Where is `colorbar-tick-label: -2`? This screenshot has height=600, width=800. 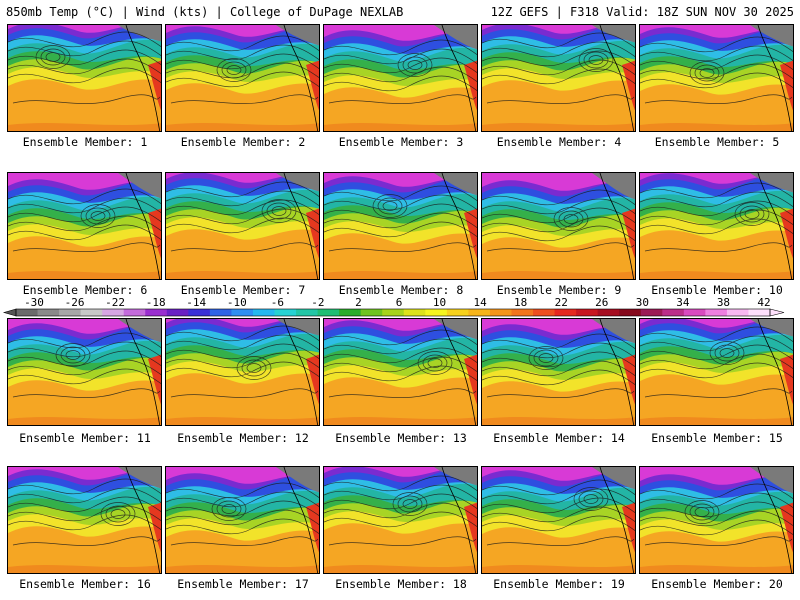 colorbar-tick-label: -2 is located at coordinates (317, 302).